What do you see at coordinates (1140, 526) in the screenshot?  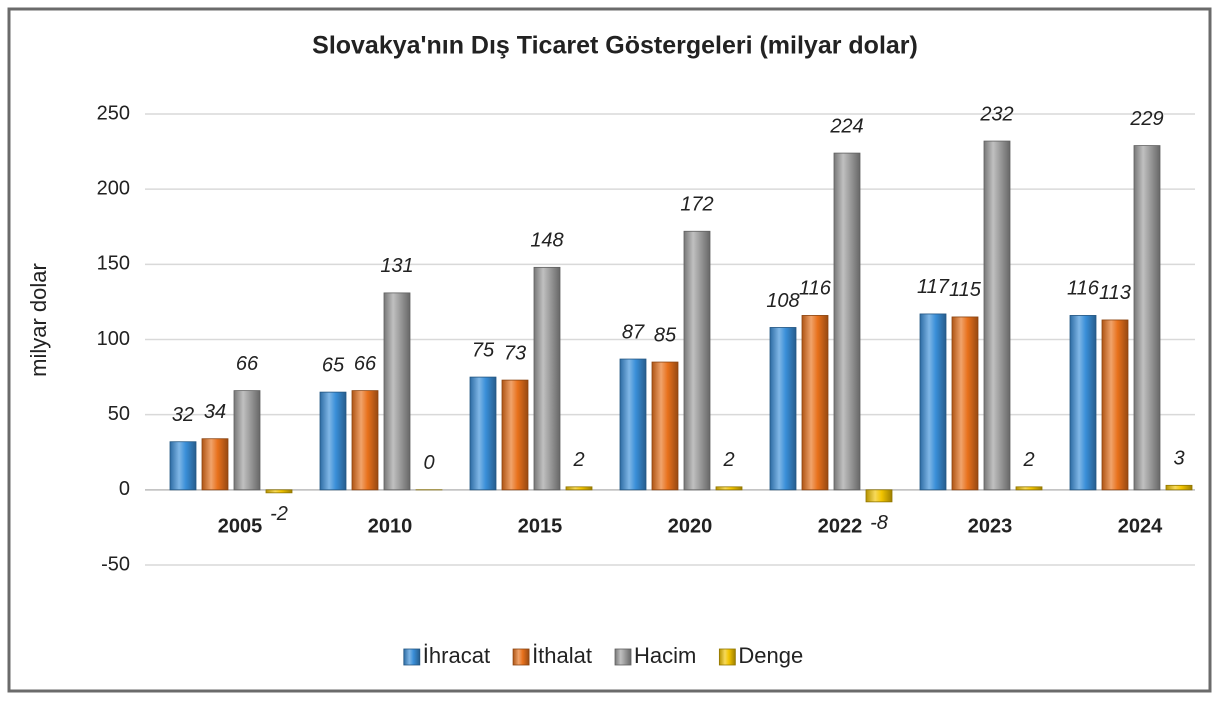 I see `x-tick-label: 2024` at bounding box center [1140, 526].